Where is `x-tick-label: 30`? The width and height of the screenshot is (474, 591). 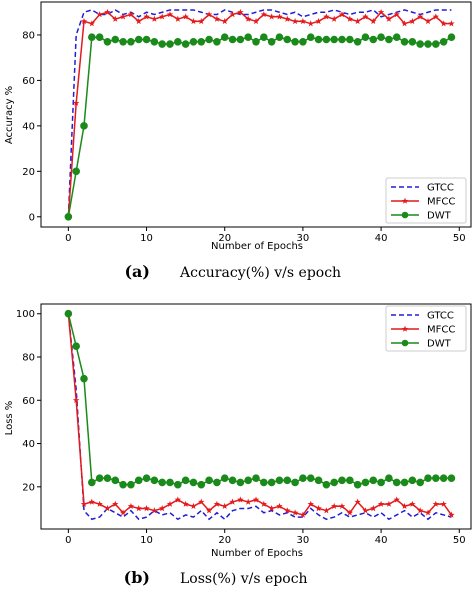 x-tick-label: 30 is located at coordinates (303, 238).